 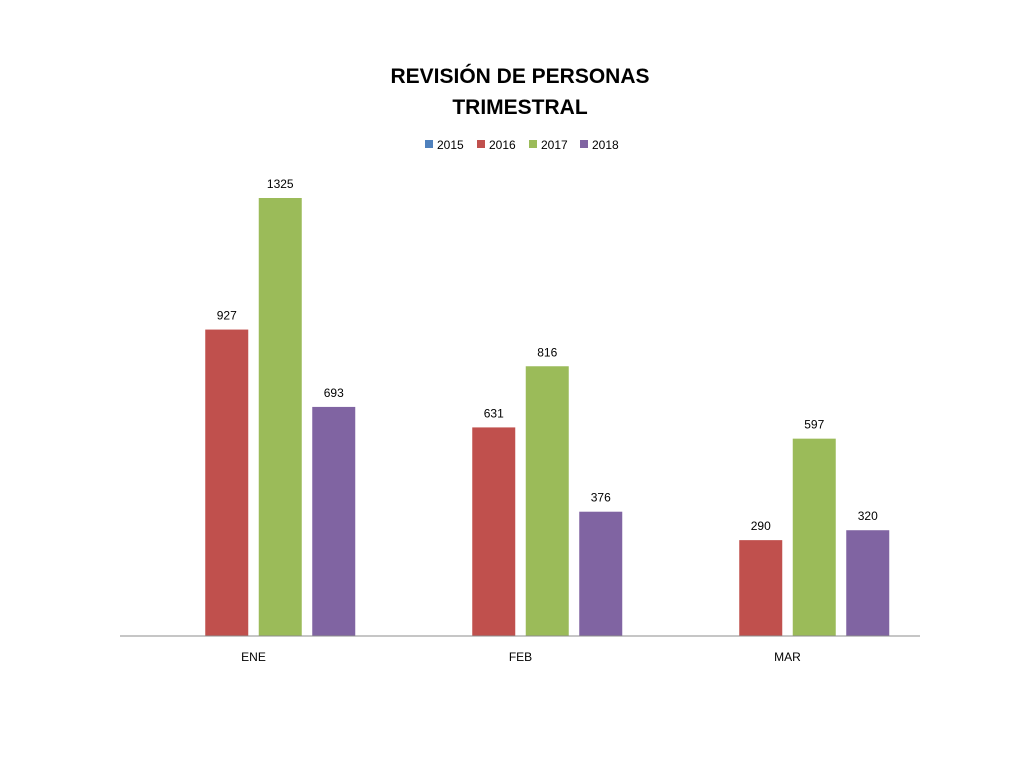 I want to click on data-label-2017-ENE: 1325, so click(x=280, y=184).